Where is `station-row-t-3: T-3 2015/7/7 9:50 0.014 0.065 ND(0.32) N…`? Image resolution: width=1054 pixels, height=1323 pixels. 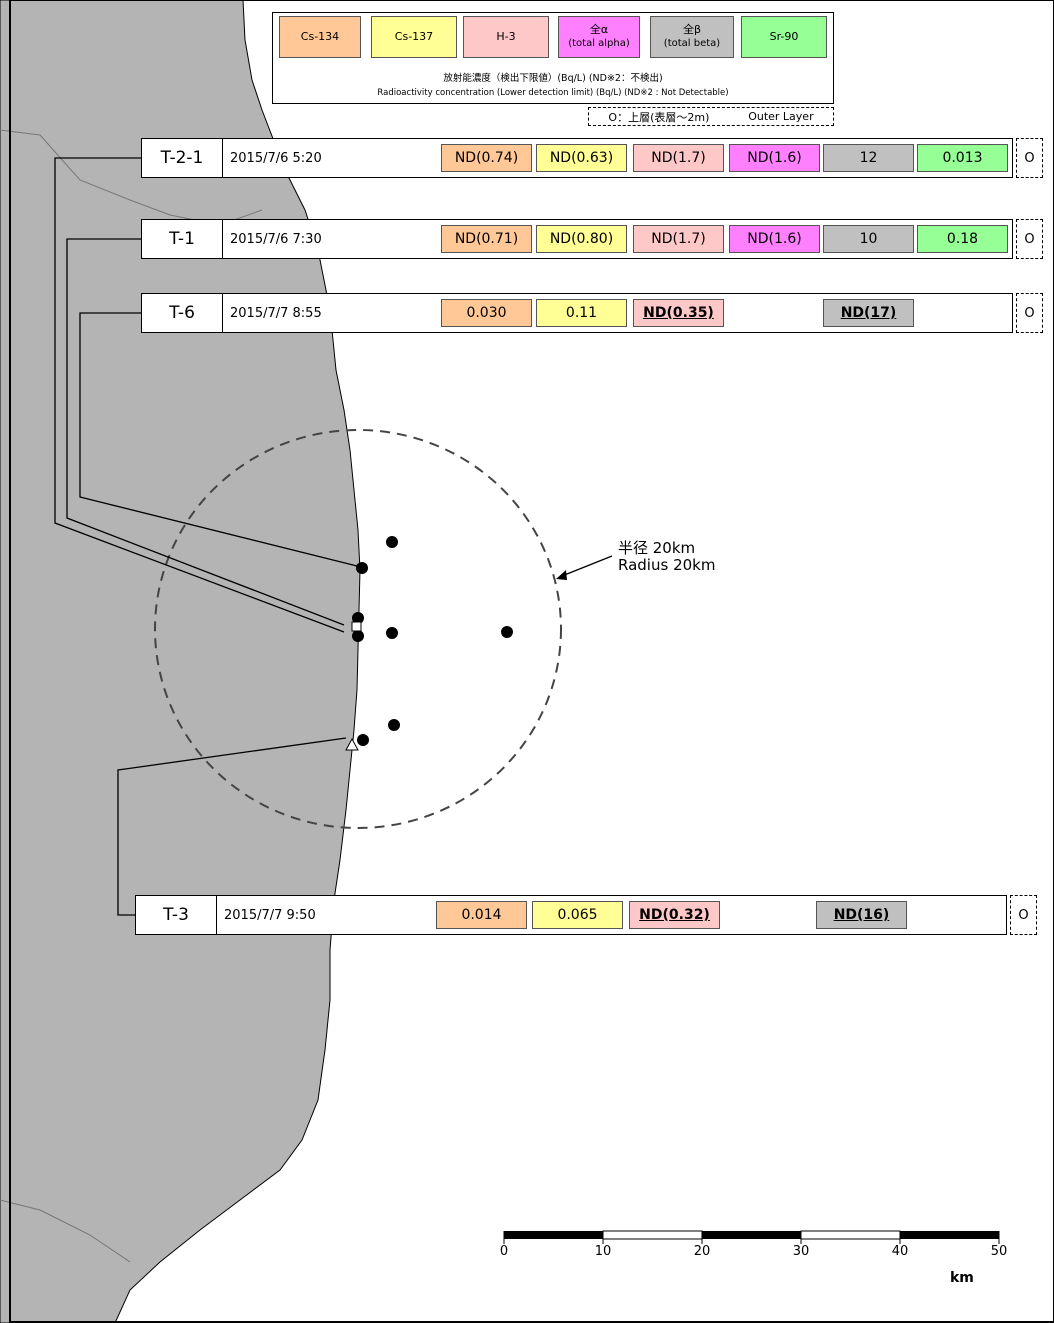
station-row-t-3: T-3 2015/7/7 9:50 0.014 0.065 ND(0.32) N… is located at coordinates (586, 915).